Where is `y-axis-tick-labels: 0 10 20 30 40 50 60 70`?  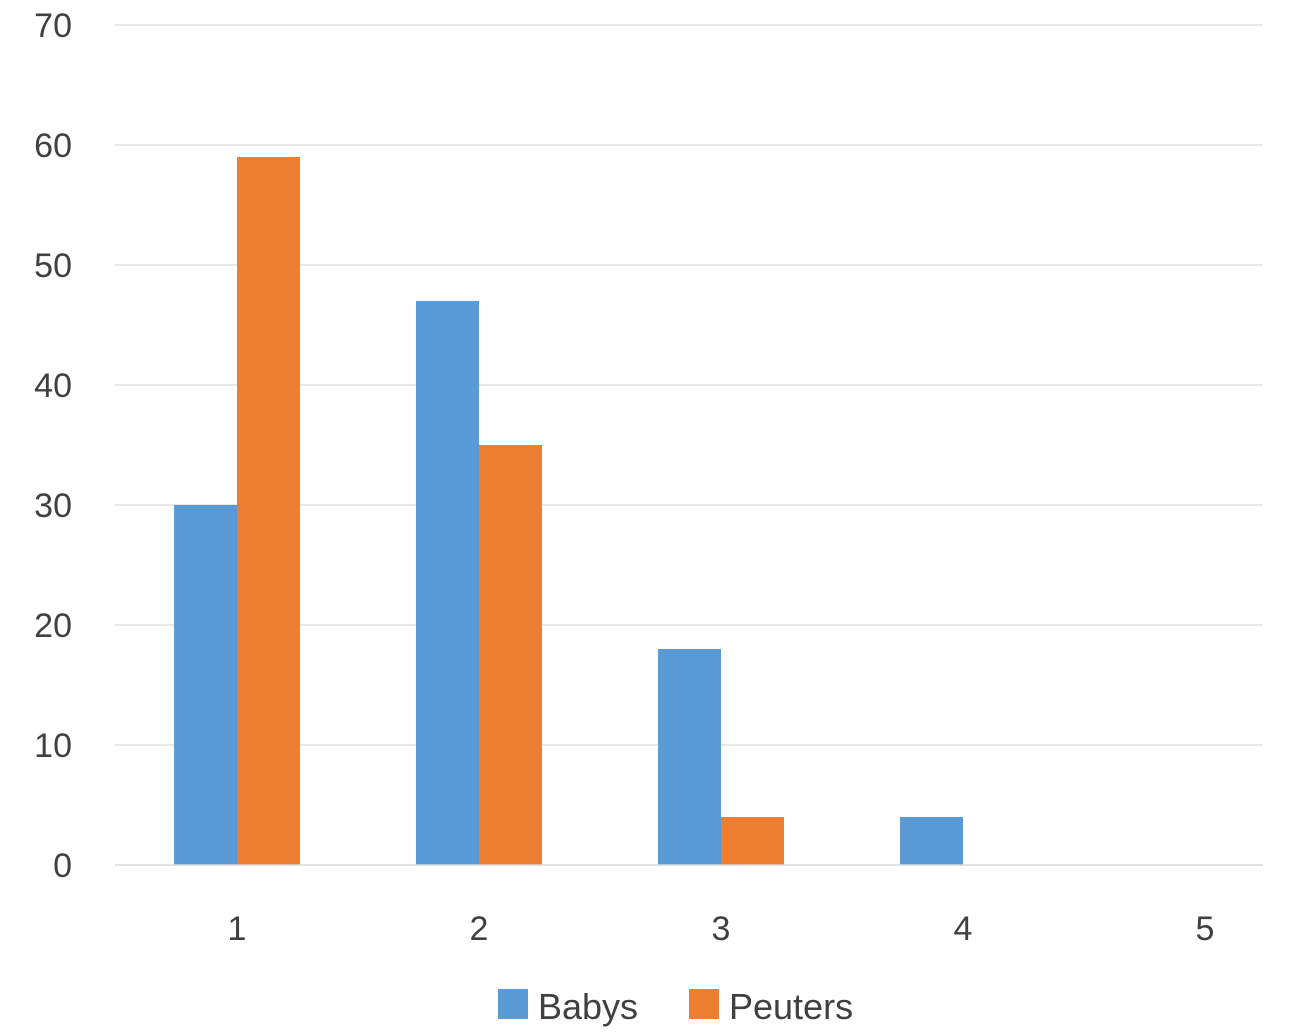 y-axis-tick-labels: 0 10 20 30 40 50 60 70 is located at coordinates (53, 446).